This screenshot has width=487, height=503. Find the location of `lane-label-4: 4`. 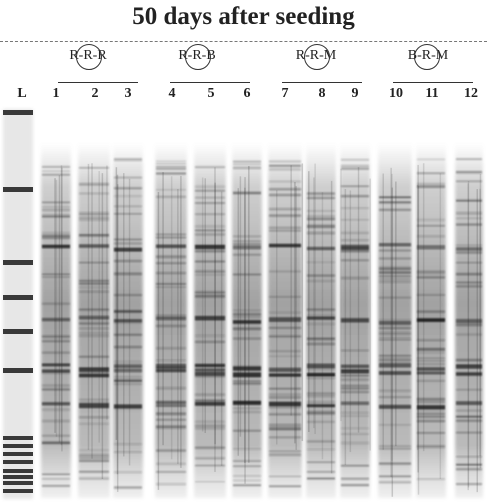

lane-label-4: 4 is located at coordinates (172, 93).